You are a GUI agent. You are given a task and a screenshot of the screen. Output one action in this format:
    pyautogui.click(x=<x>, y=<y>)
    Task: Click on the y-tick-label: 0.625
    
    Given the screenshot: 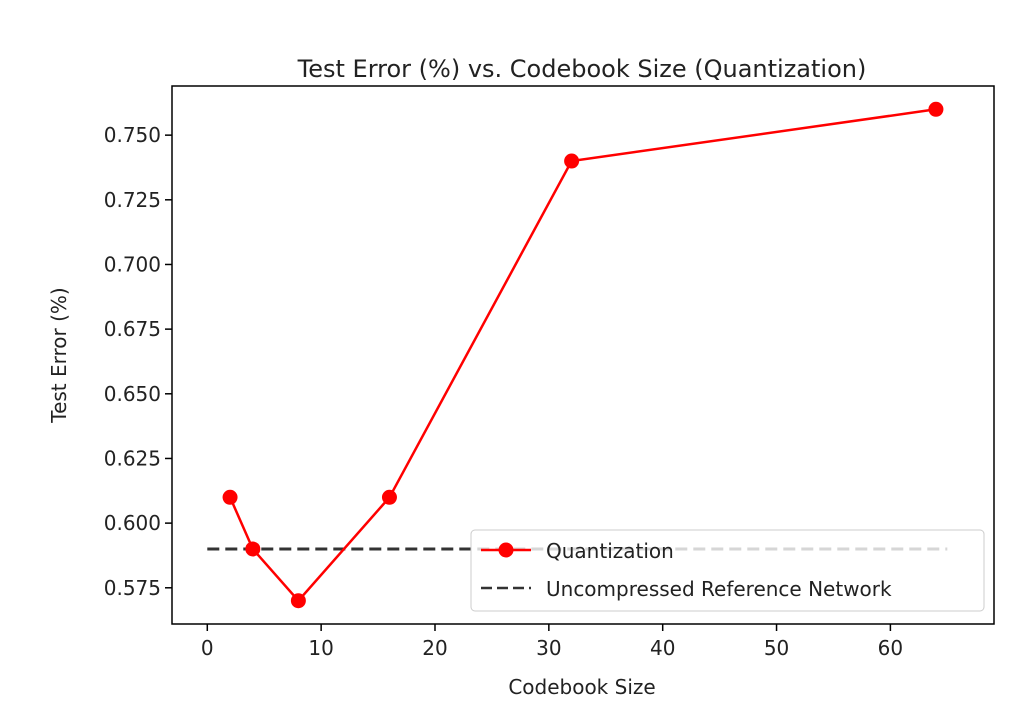 What is the action you would take?
    pyautogui.click(x=132, y=458)
    